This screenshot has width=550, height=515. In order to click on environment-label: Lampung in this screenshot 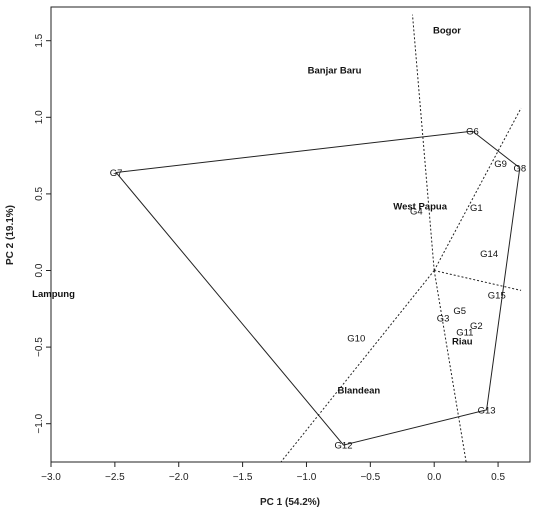, I will do `click(53, 294)`.